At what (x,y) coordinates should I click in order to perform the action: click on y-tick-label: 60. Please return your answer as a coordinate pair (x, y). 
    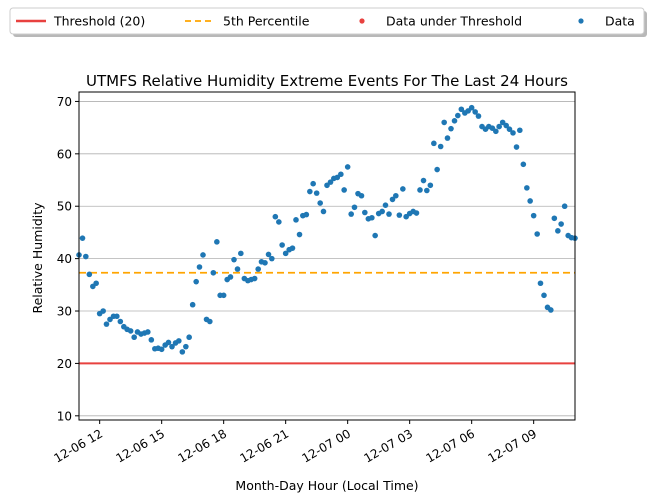
    Looking at the image, I should click on (64, 154).